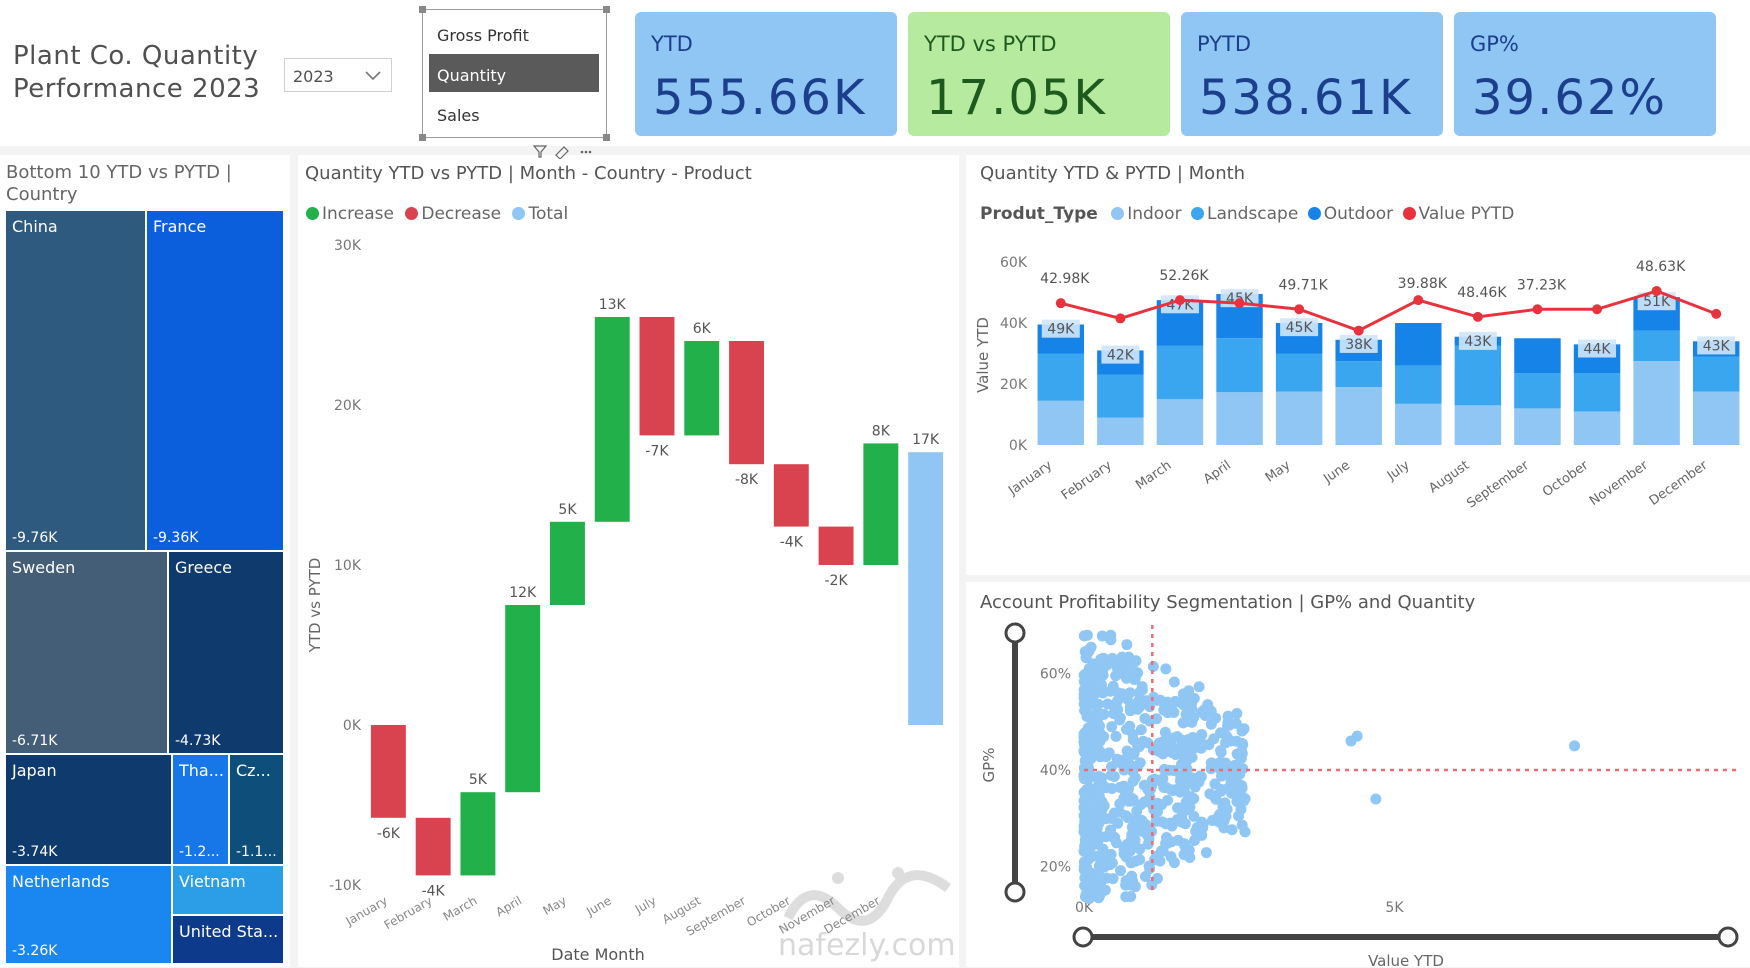  Describe the element at coordinates (227, 653) in the screenshot. I see `treemap-cell: Greece -4.73K` at that location.